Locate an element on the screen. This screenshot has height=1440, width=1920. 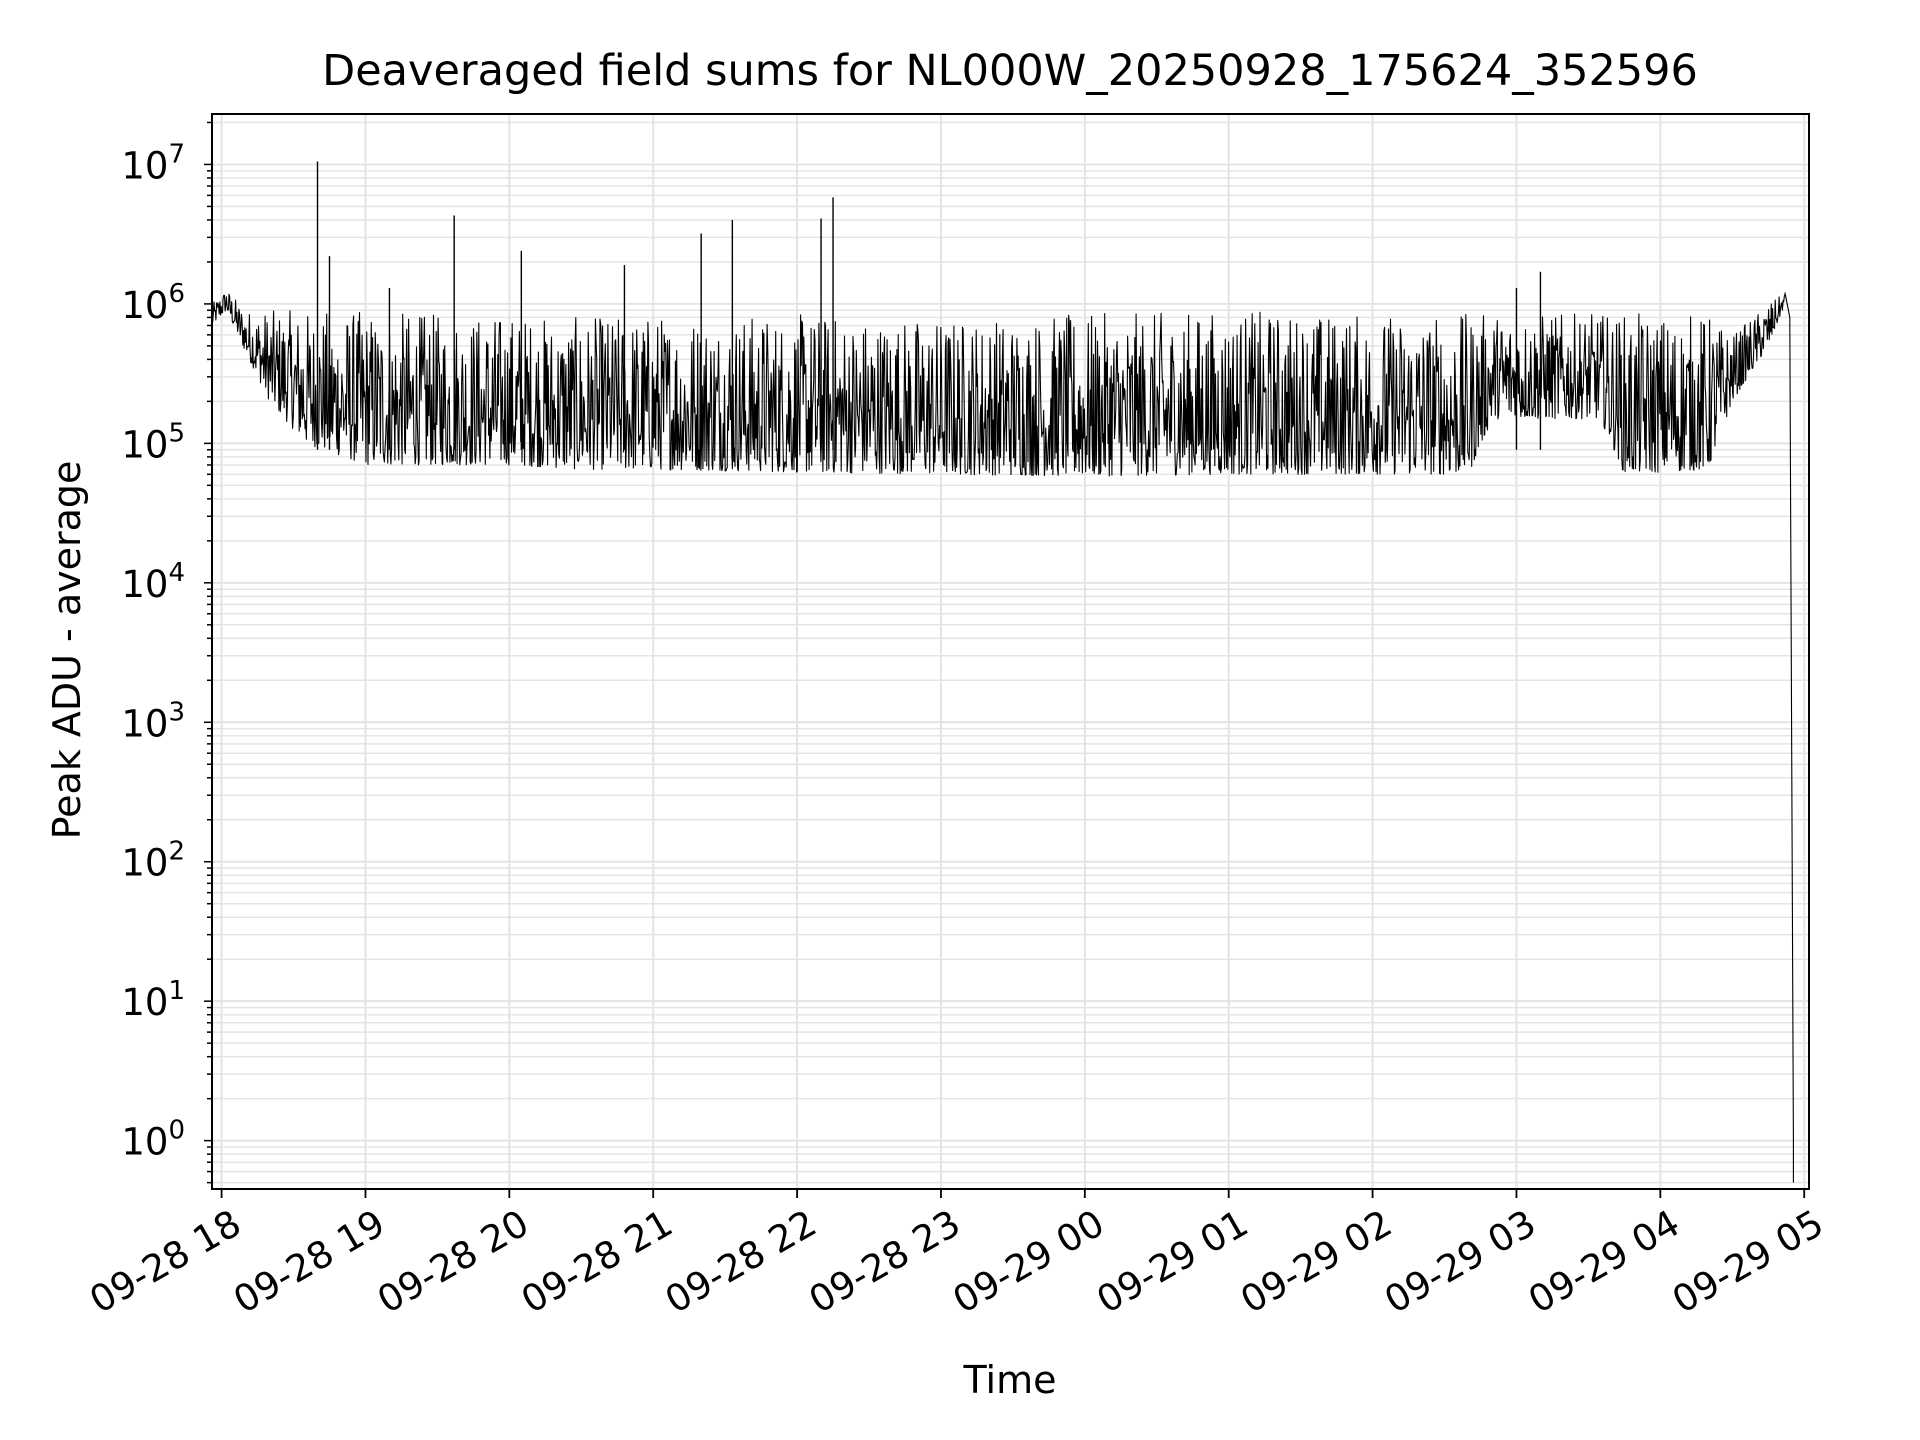
y-tick-label: 10³ is located at coordinates (153, 721).